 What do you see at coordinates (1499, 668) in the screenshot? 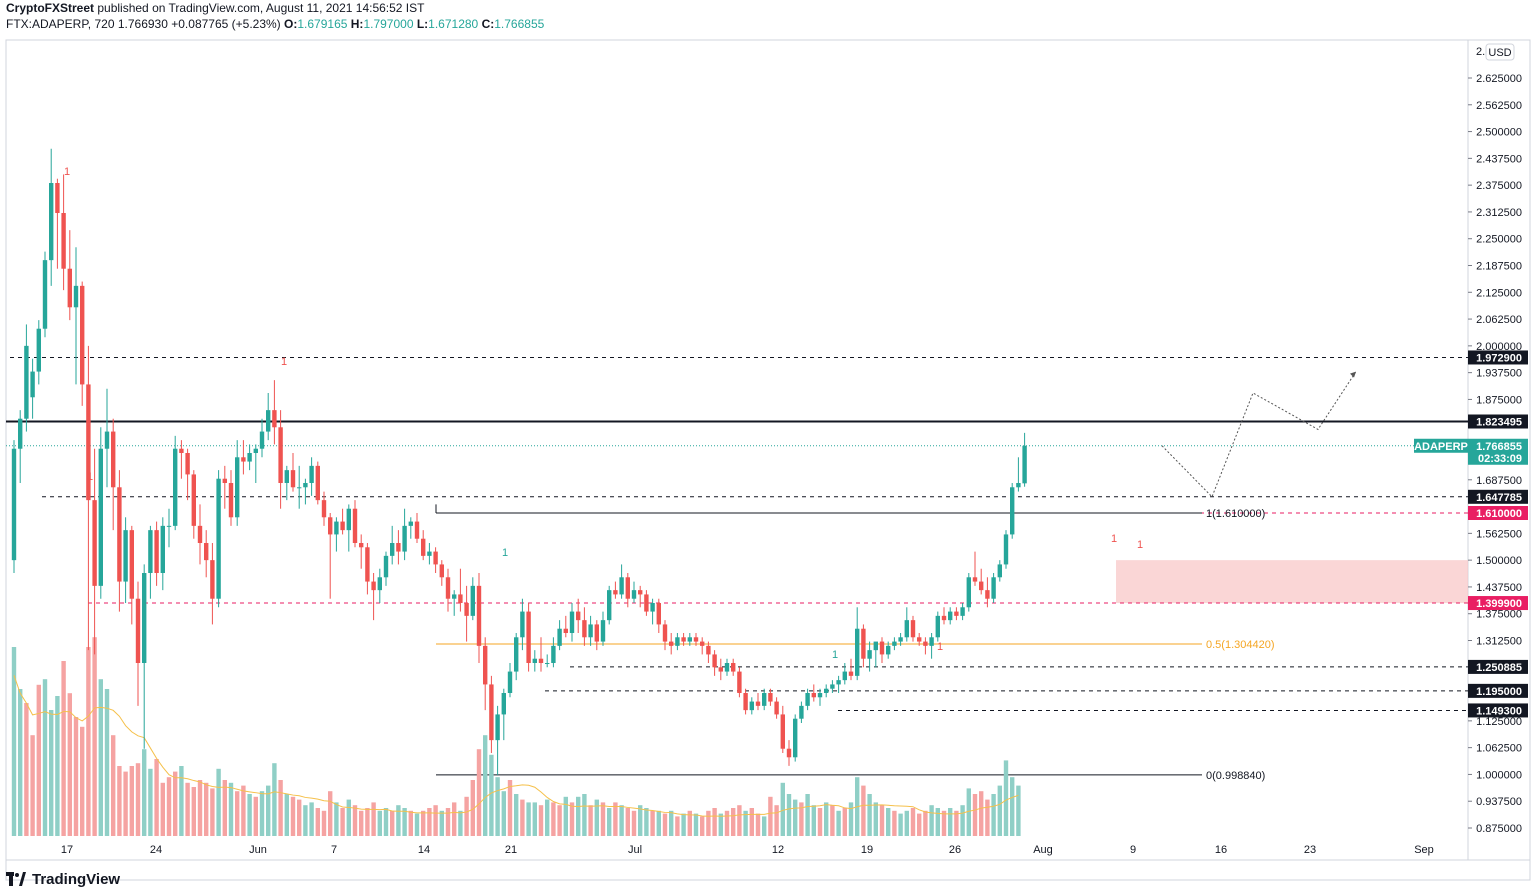
I see `level-price-label: 1.250885` at bounding box center [1499, 668].